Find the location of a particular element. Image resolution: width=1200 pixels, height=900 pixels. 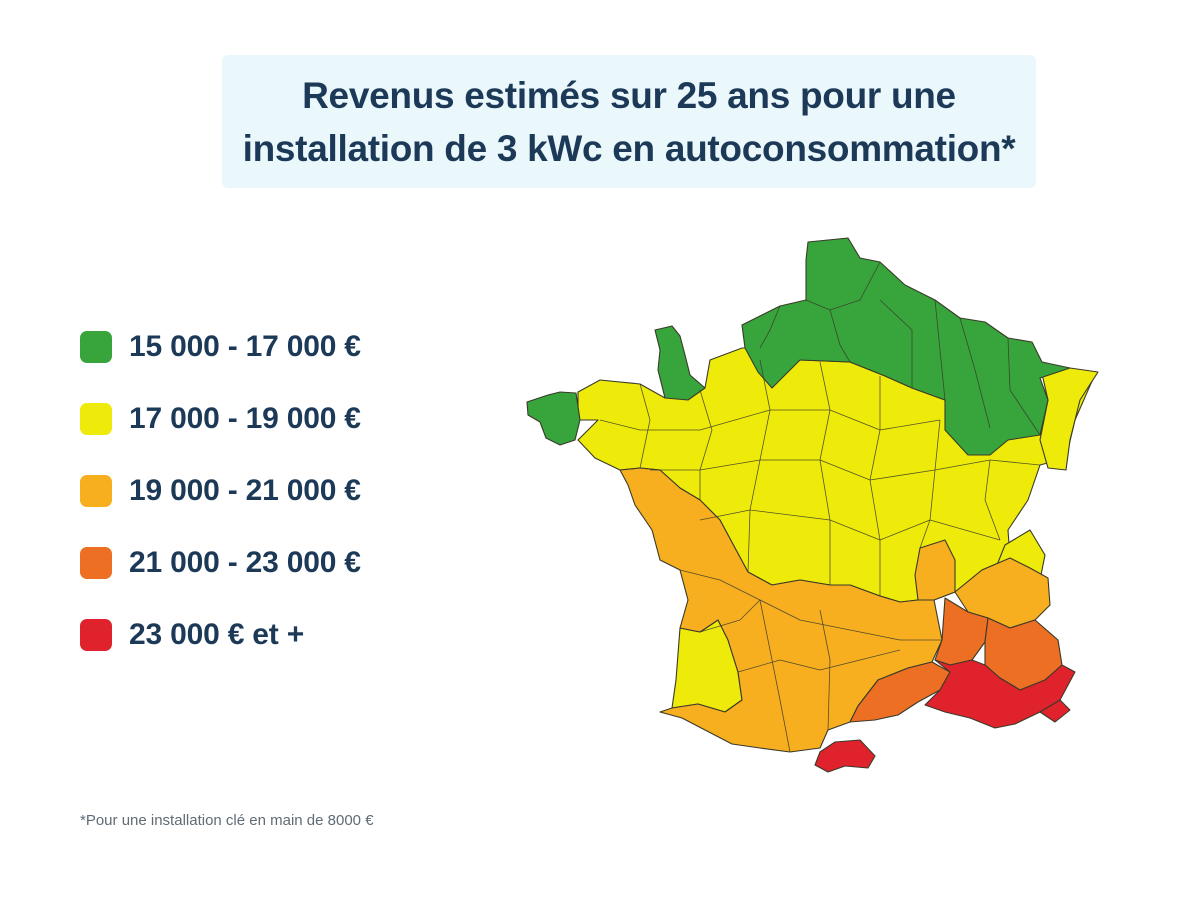

legend-item-23000-plus: 23 000 € et + is located at coordinates (192, 635).